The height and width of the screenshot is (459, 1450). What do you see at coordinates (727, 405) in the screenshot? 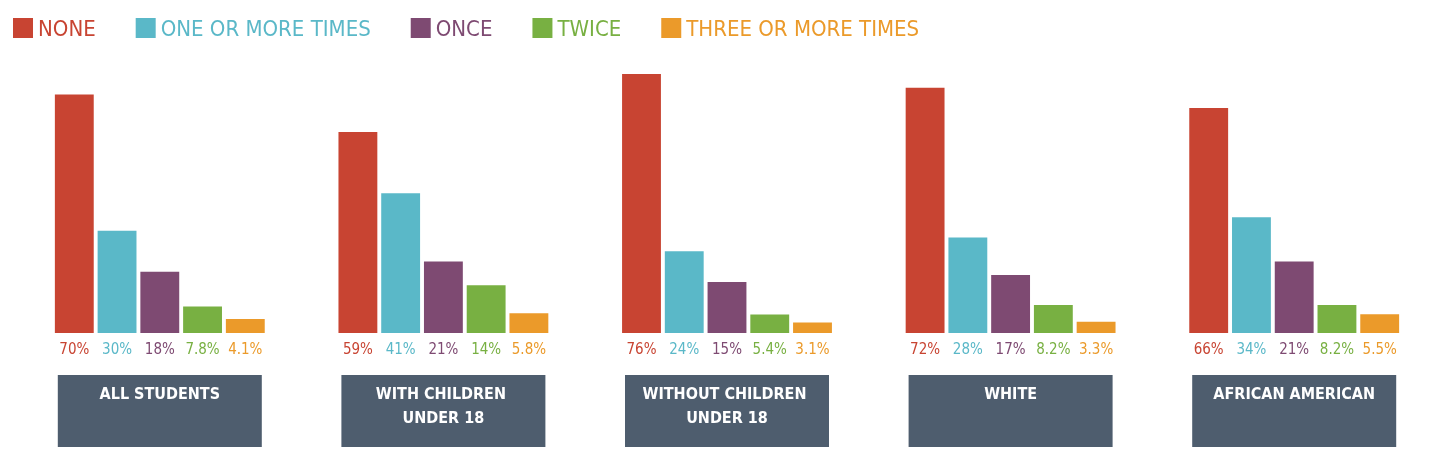
I see `x-tick-label: WITHOUT CHILDREN UNDER 18` at bounding box center [727, 405].